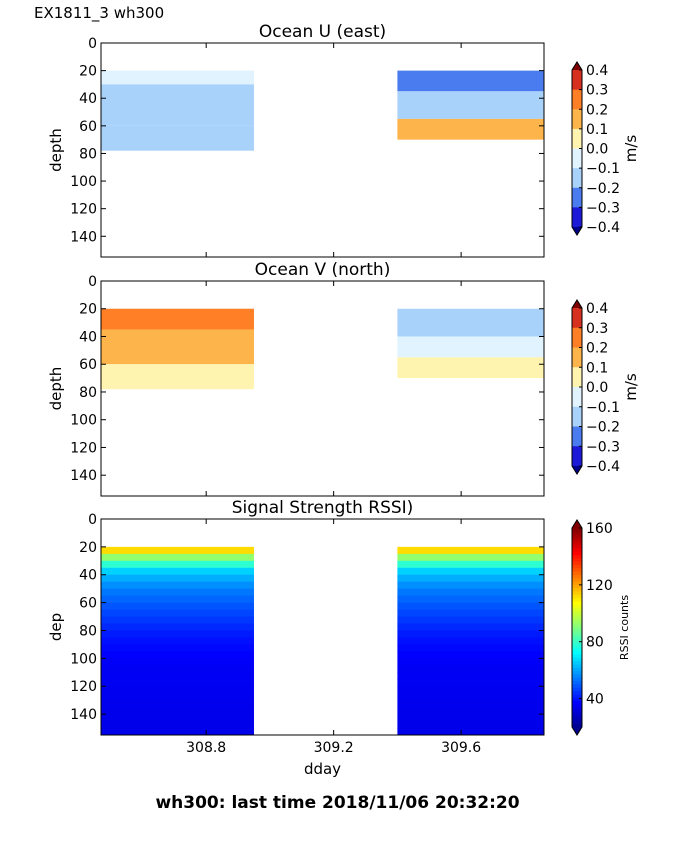 The width and height of the screenshot is (675, 855). Describe the element at coordinates (597, 91) in the screenshot. I see `colorbar-tick-label: 0.3` at that location.